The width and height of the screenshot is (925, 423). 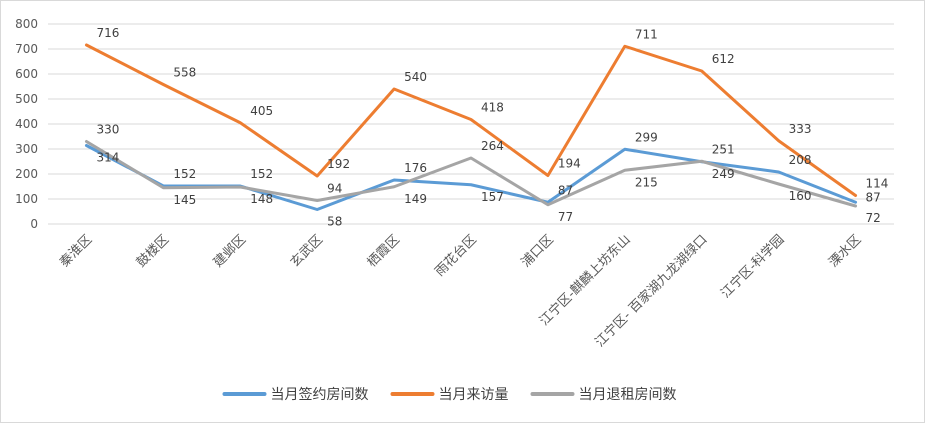 I want to click on data-label: 249, so click(x=723, y=174).